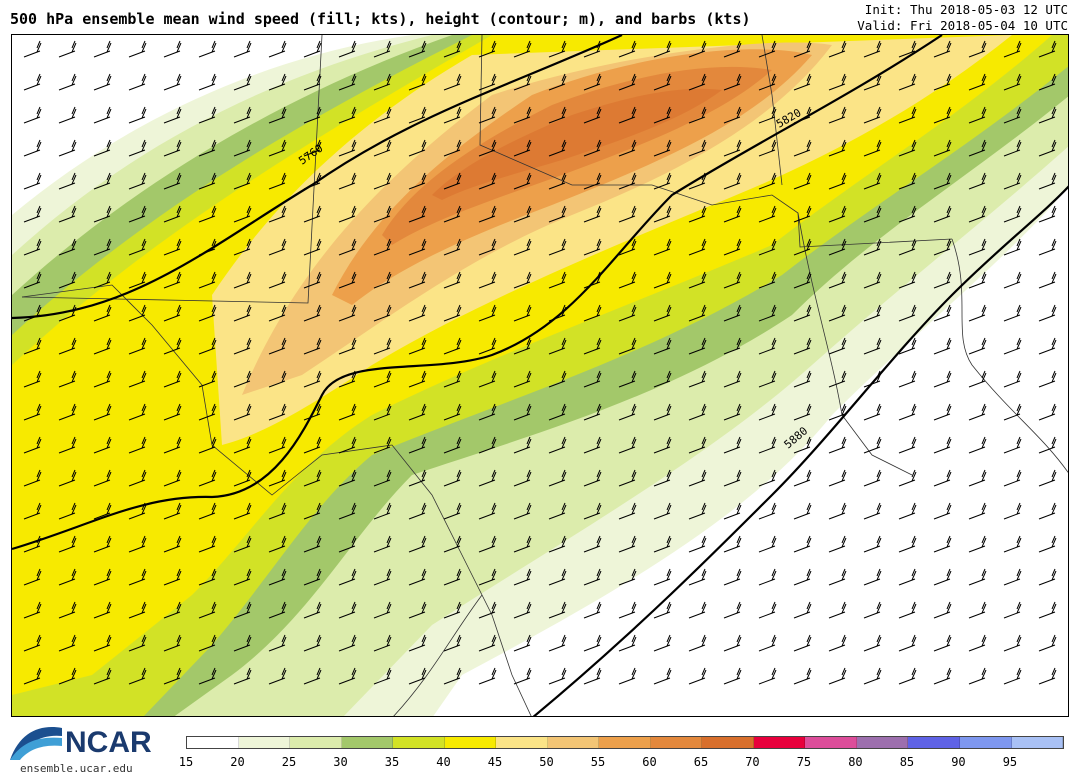  I want to click on ncar-url: ensemble.ucar.edu, so click(76, 768).